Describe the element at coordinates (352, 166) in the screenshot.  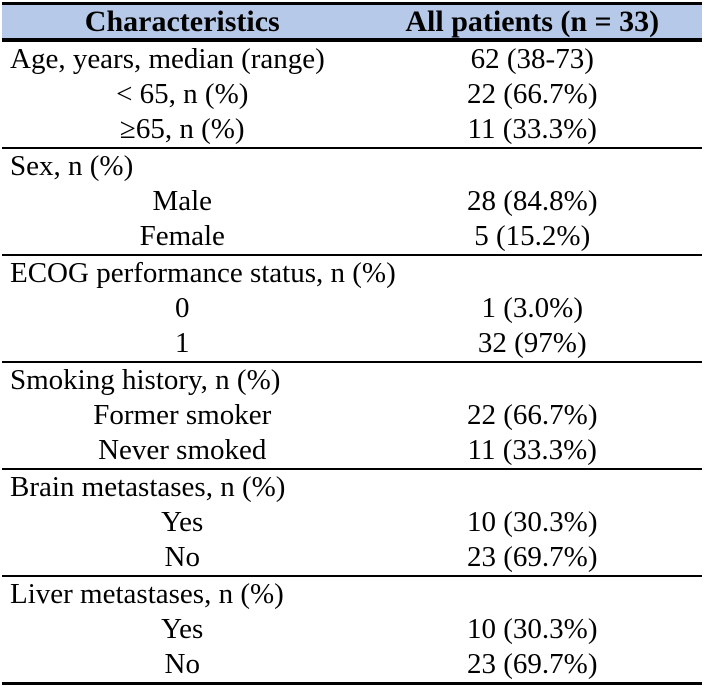
I see `table-row: Sex, n (%)` at that location.